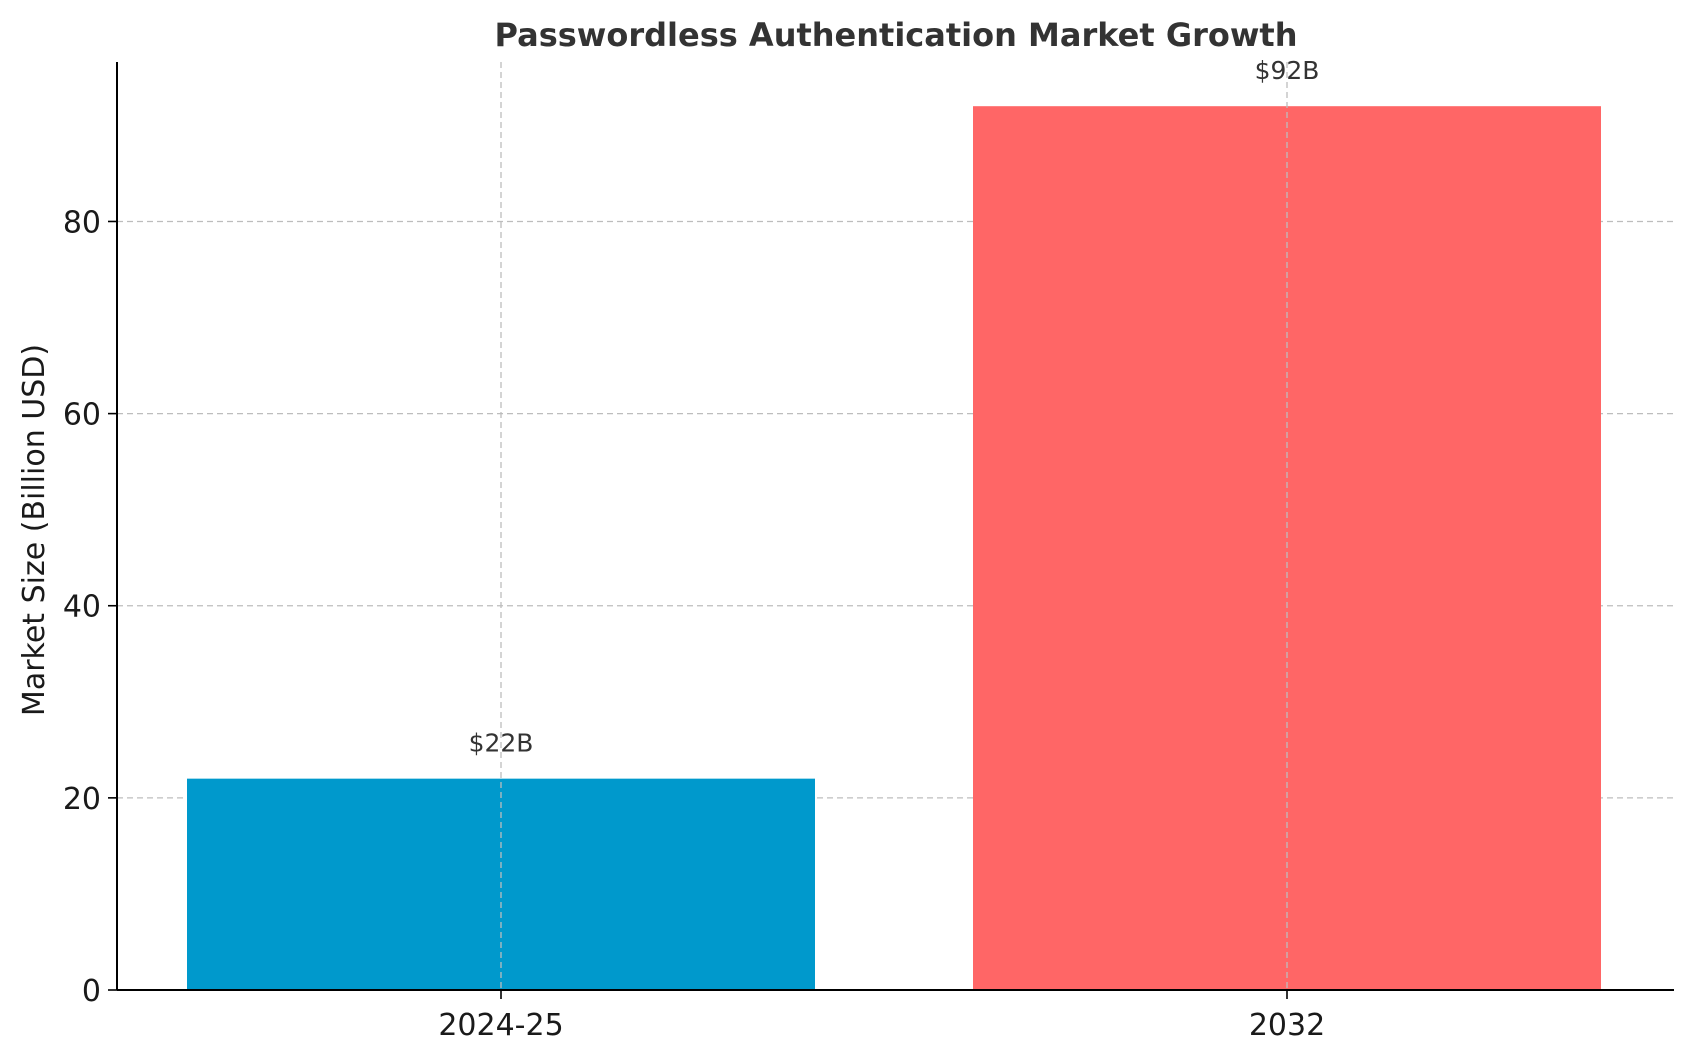 This screenshot has width=1686, height=1049. Describe the element at coordinates (82, 607) in the screenshot. I see `y-tick-label-40: 40` at that location.